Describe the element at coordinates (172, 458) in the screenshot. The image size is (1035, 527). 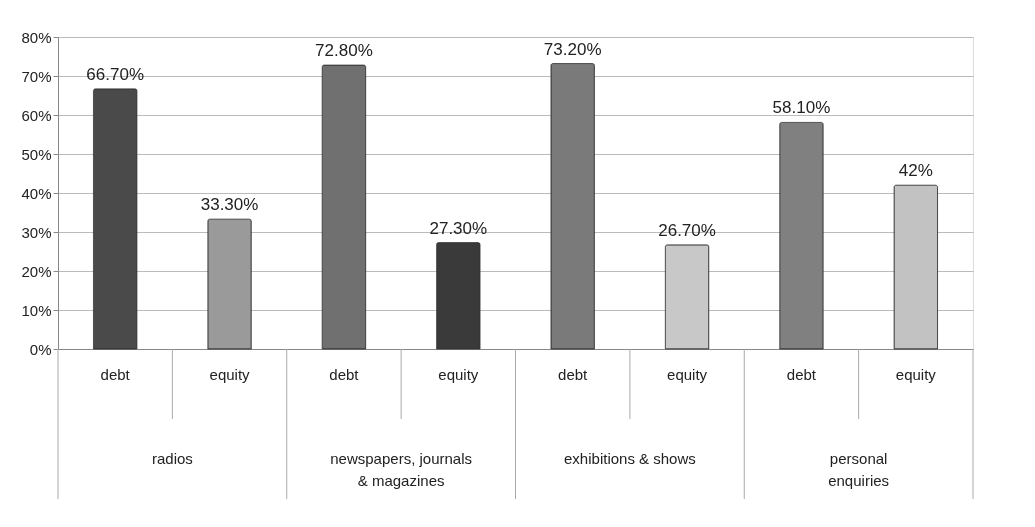
I see `text: radios` at that location.